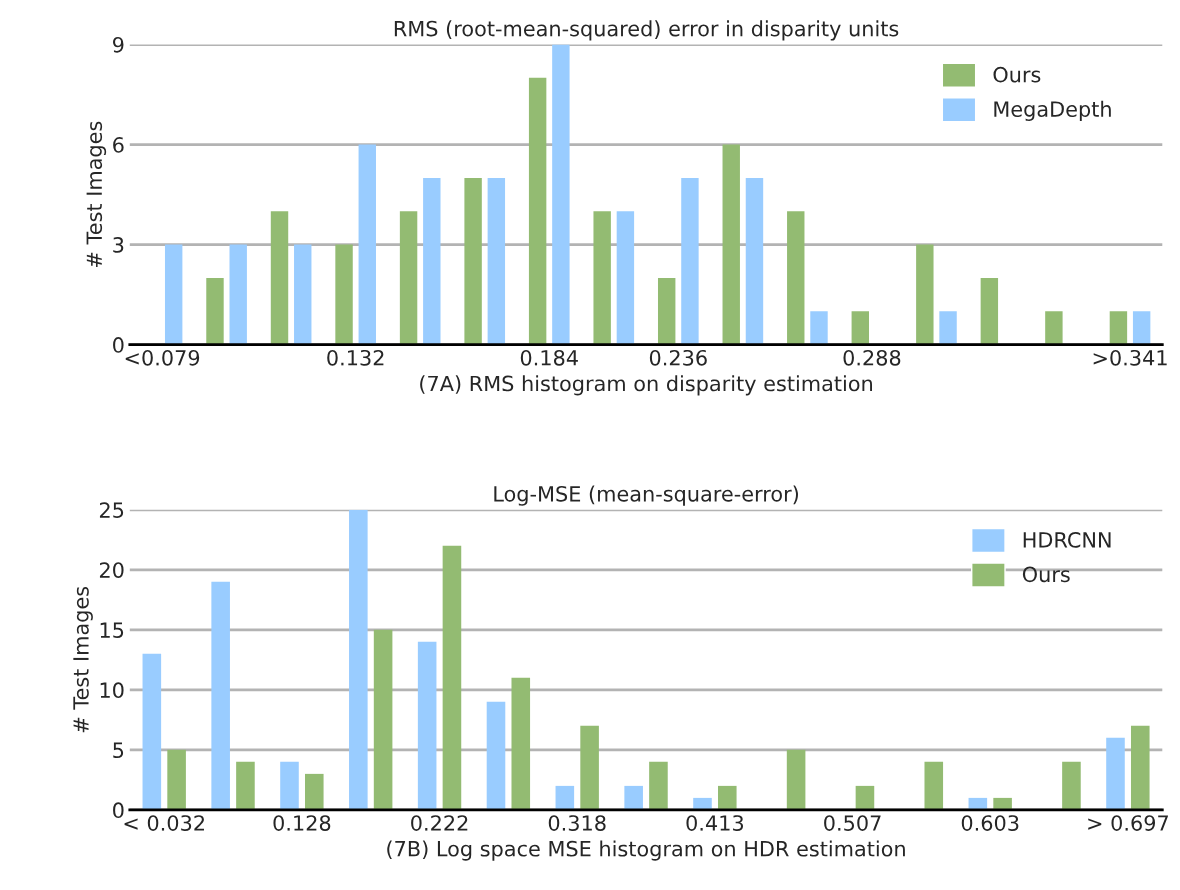 Image resolution: width=1180 pixels, height=890 pixels. Describe the element at coordinates (646, 30) in the screenshot. I see `chart-title: RMS (root-mean-squared) error in disparity units` at that location.